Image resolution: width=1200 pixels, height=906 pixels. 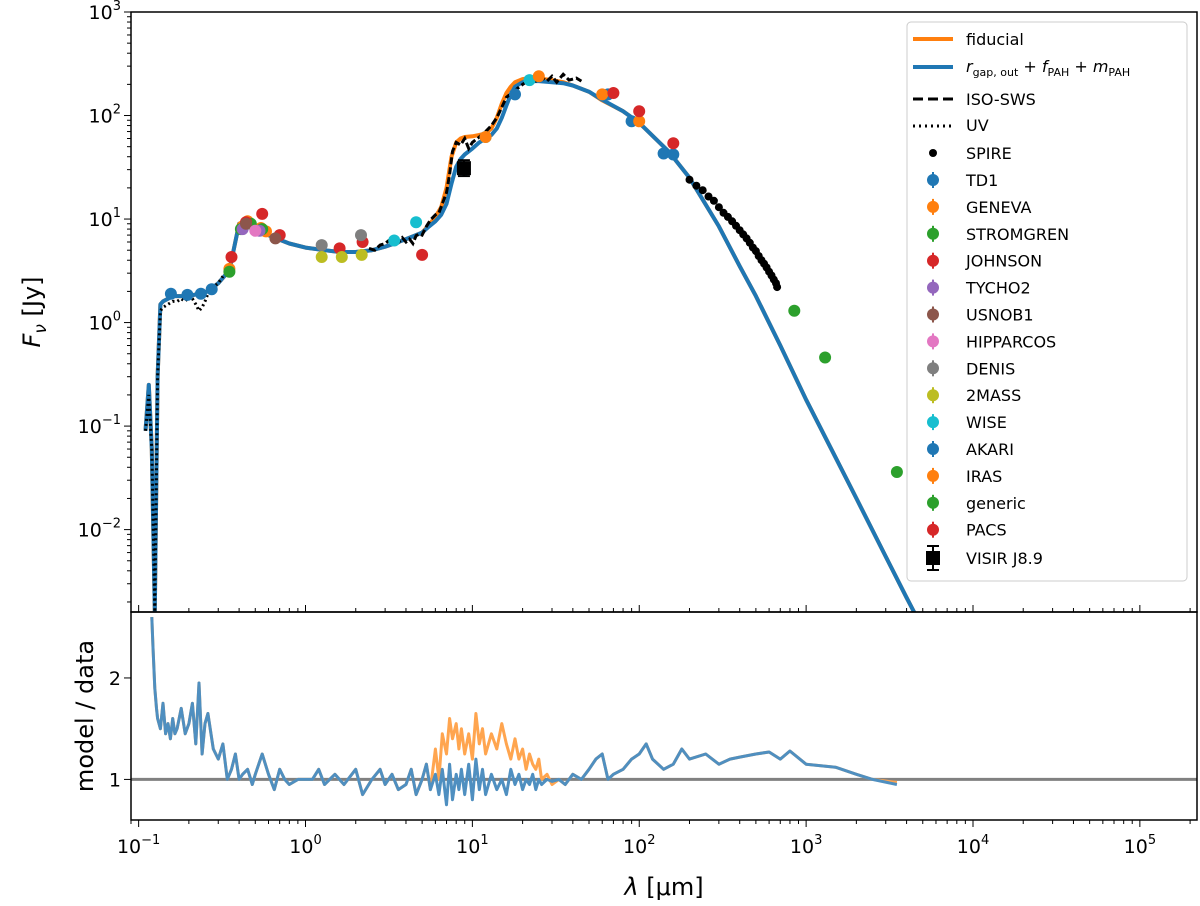 What do you see at coordinates (1017, 234) in the screenshot?
I see `legend-label-stromgren: STROMGREN` at bounding box center [1017, 234].